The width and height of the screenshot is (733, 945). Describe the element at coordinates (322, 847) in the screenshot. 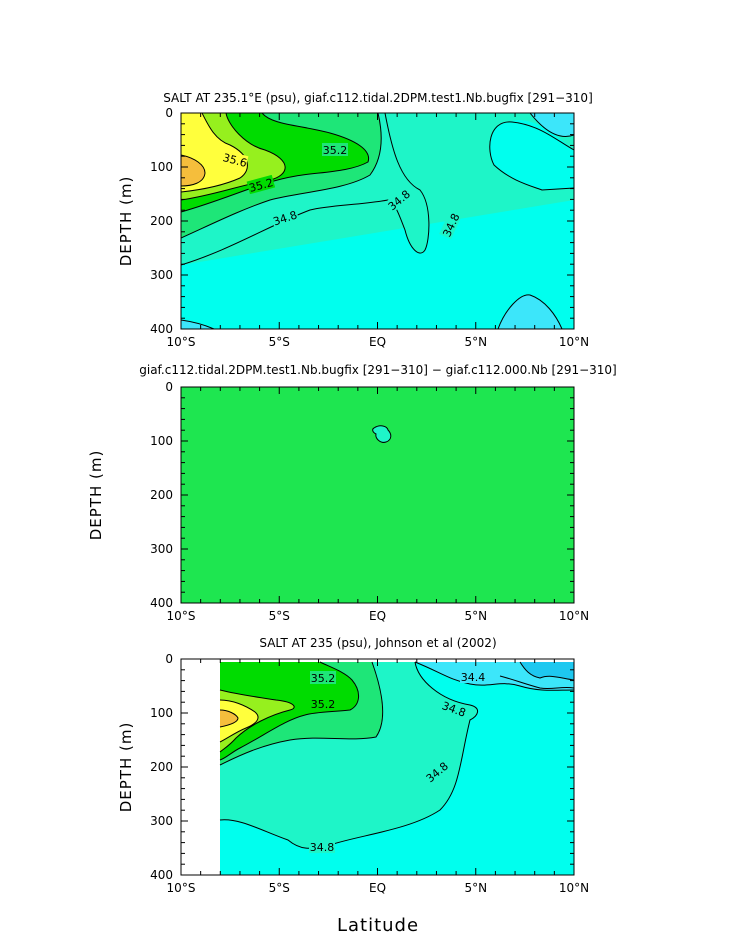

I see `contour-label: 34.8` at that location.